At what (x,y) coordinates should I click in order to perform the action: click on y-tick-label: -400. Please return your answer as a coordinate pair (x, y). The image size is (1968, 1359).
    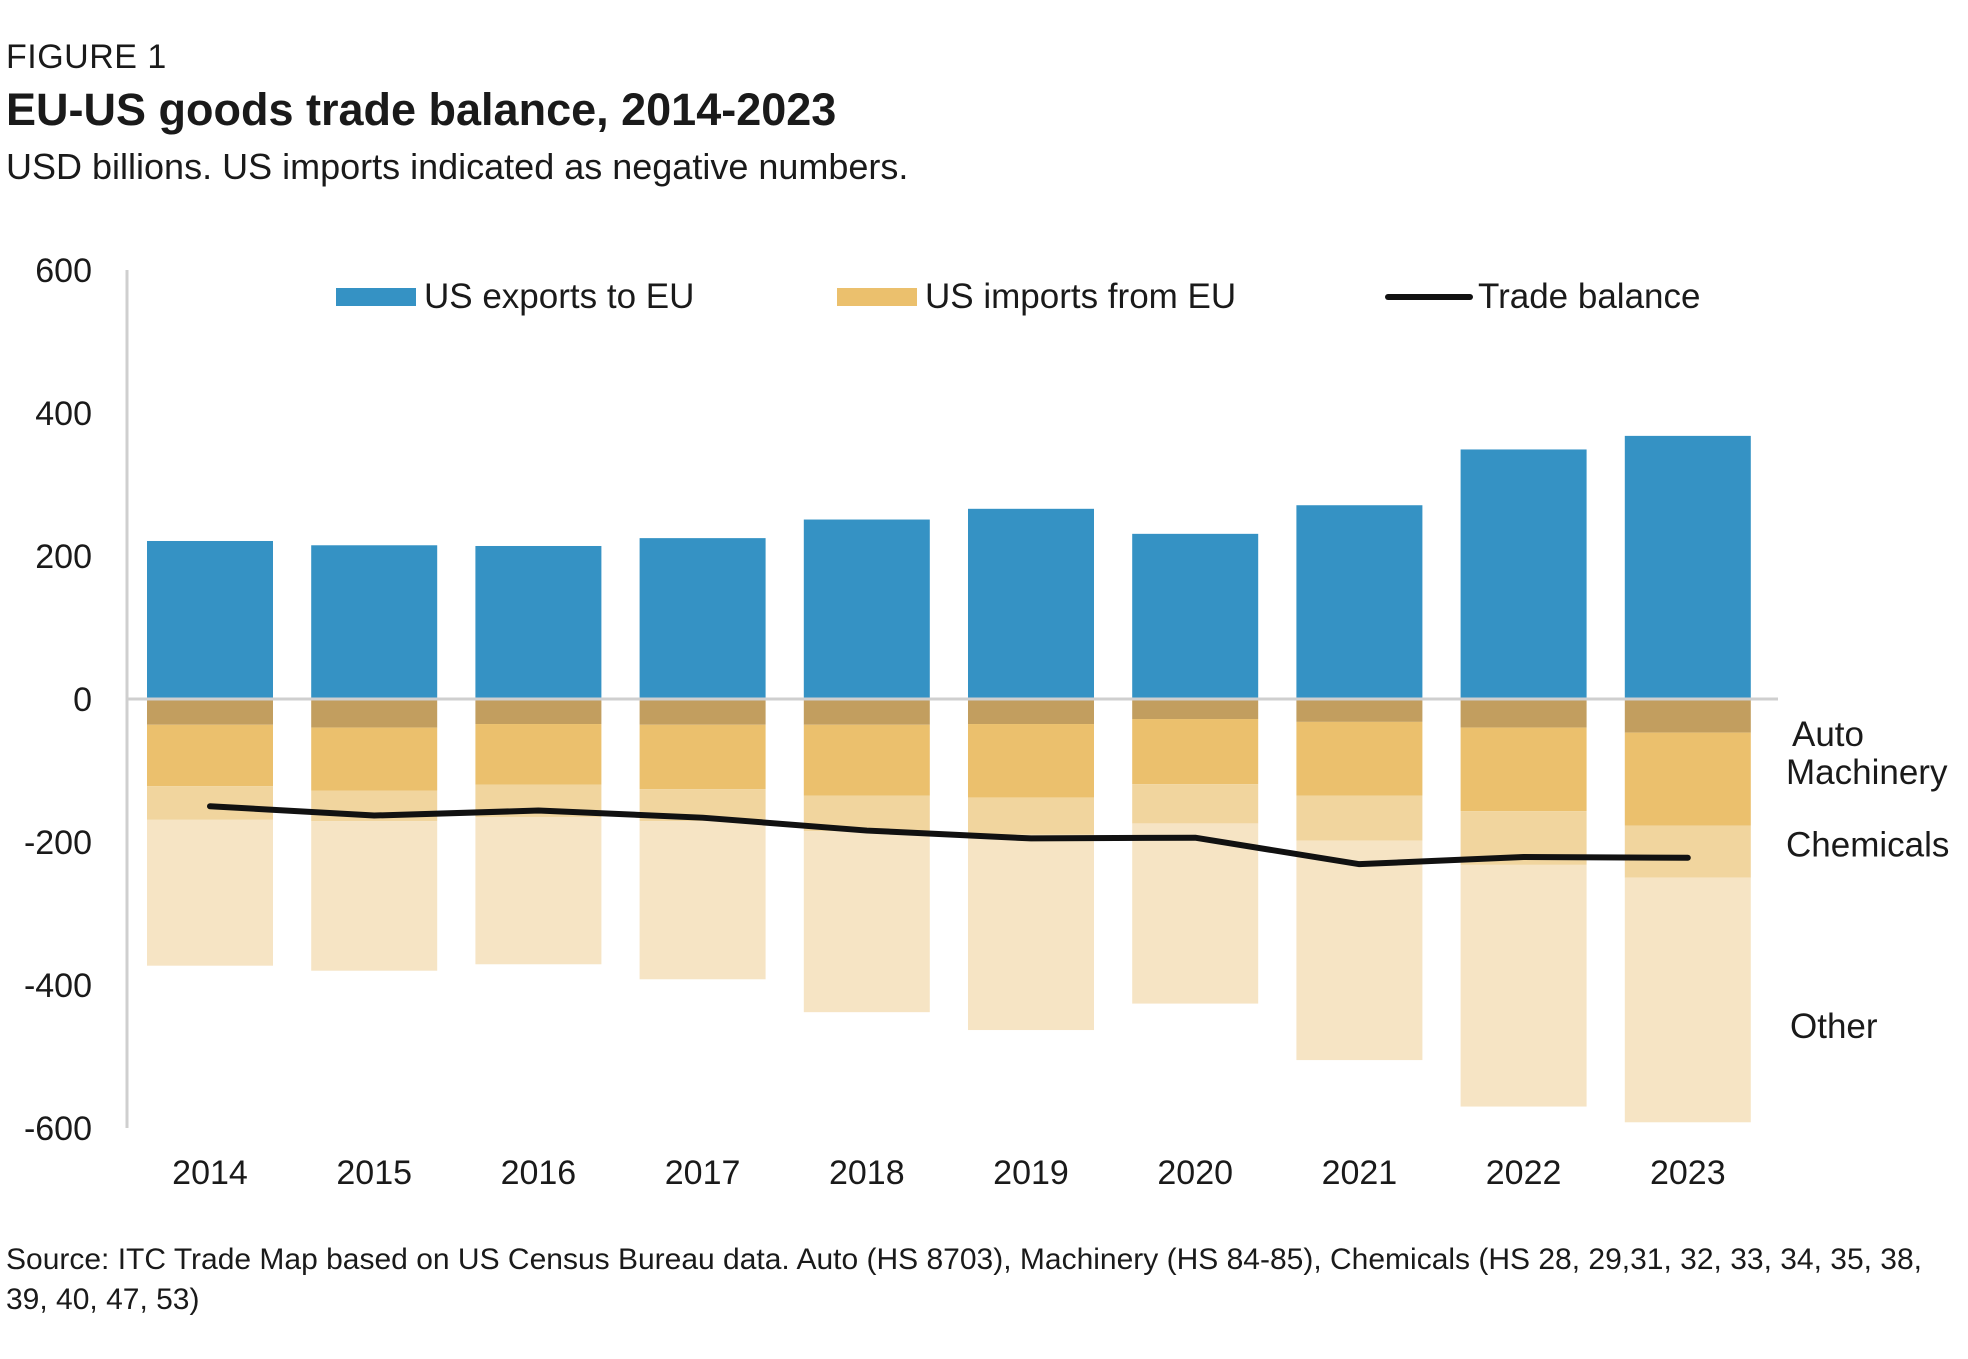
    Looking at the image, I should click on (58, 986).